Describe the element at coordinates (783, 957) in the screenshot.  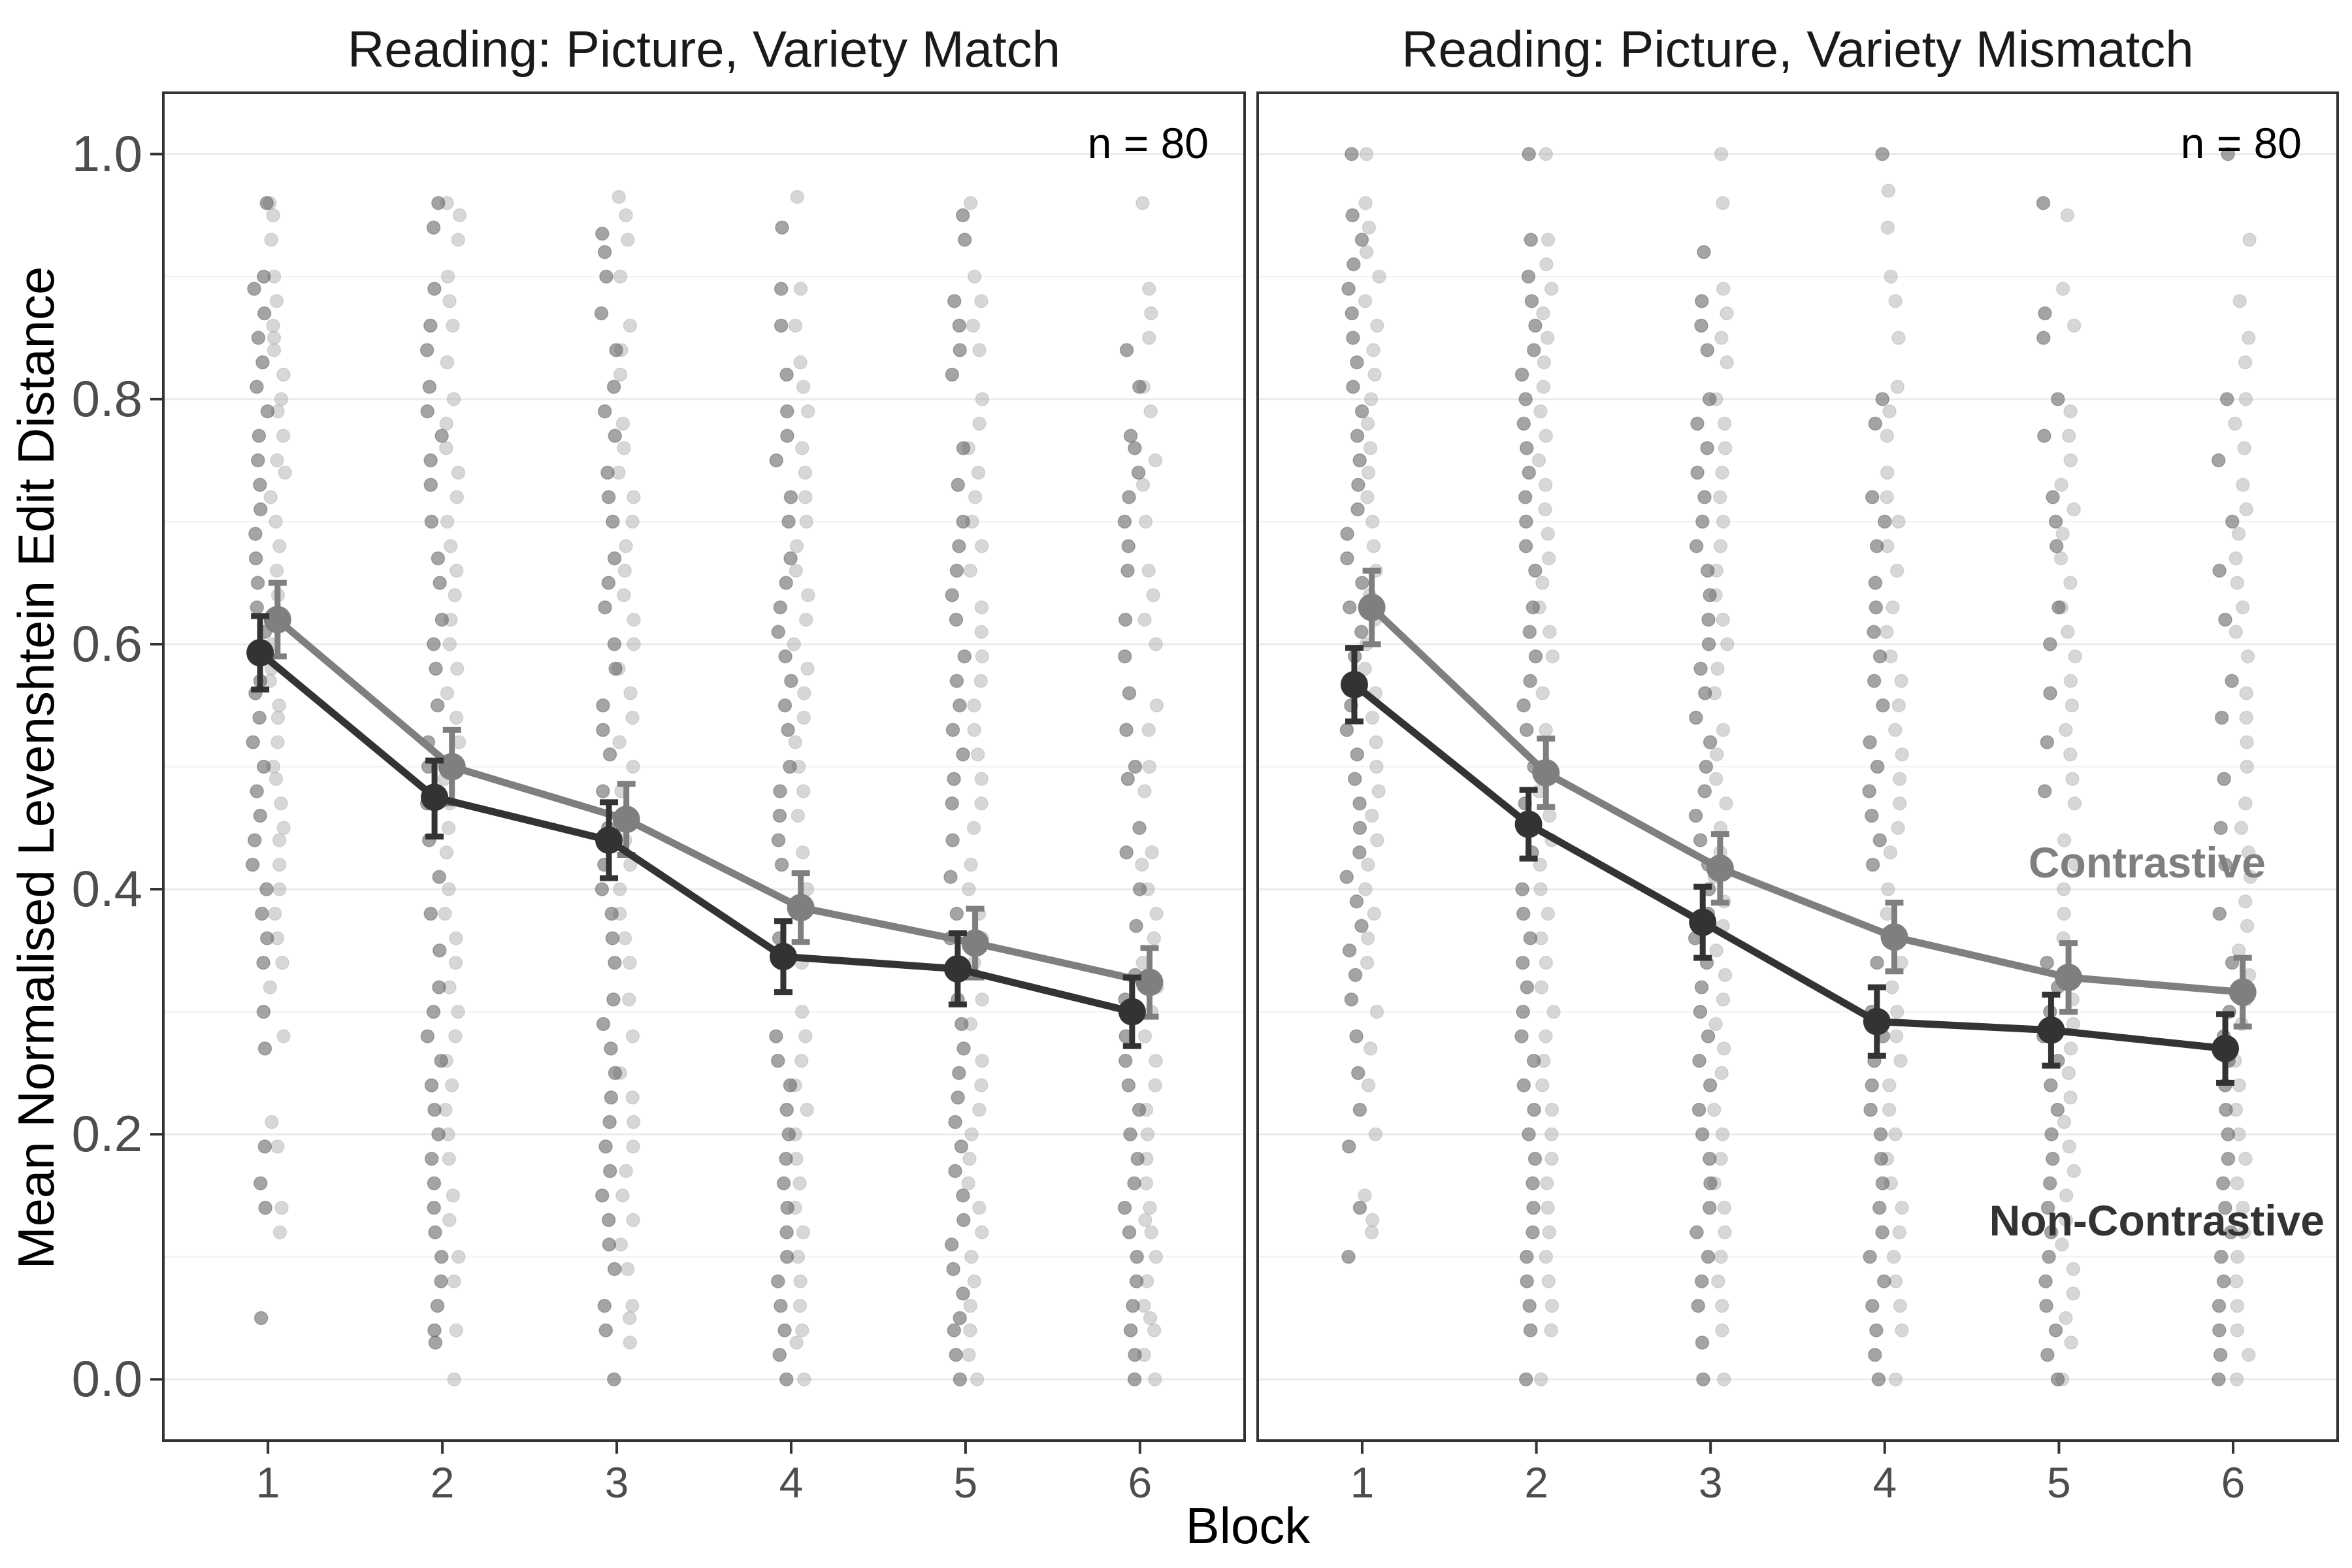
I see `non_contrastive-mean-point` at that location.